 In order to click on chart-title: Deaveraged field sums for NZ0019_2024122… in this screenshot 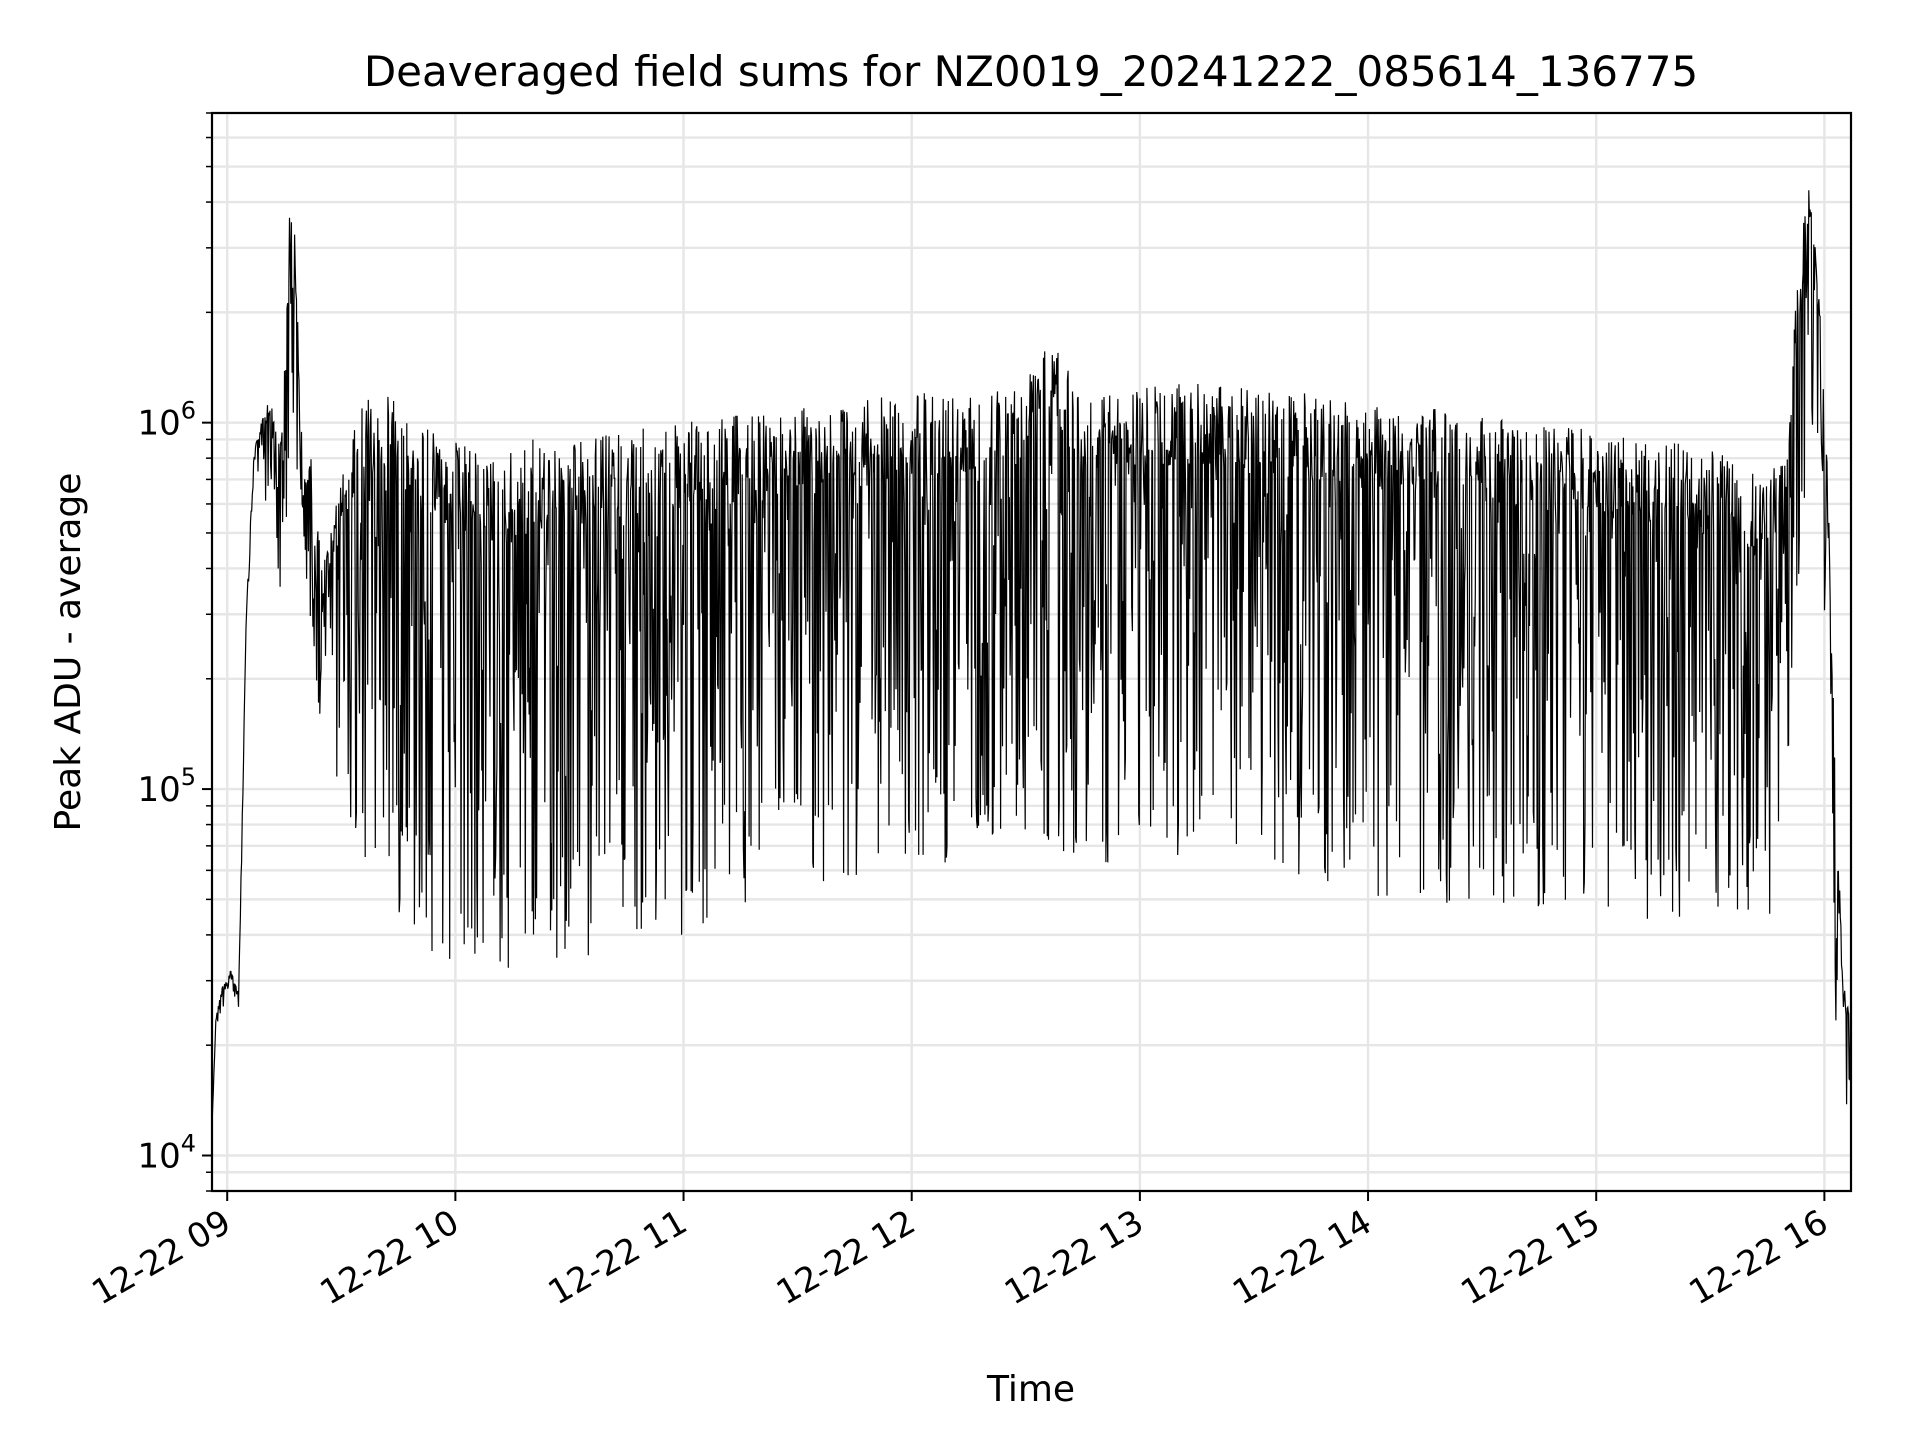, I will do `click(1031, 71)`.